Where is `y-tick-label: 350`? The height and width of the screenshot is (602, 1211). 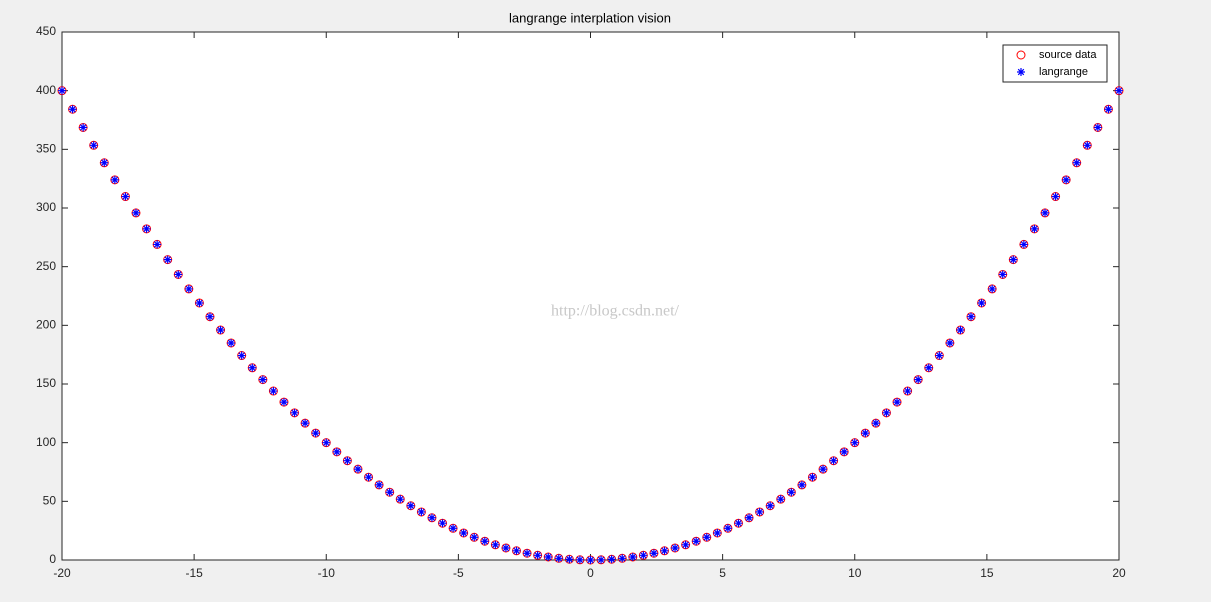 y-tick-label: 350 is located at coordinates (46, 149).